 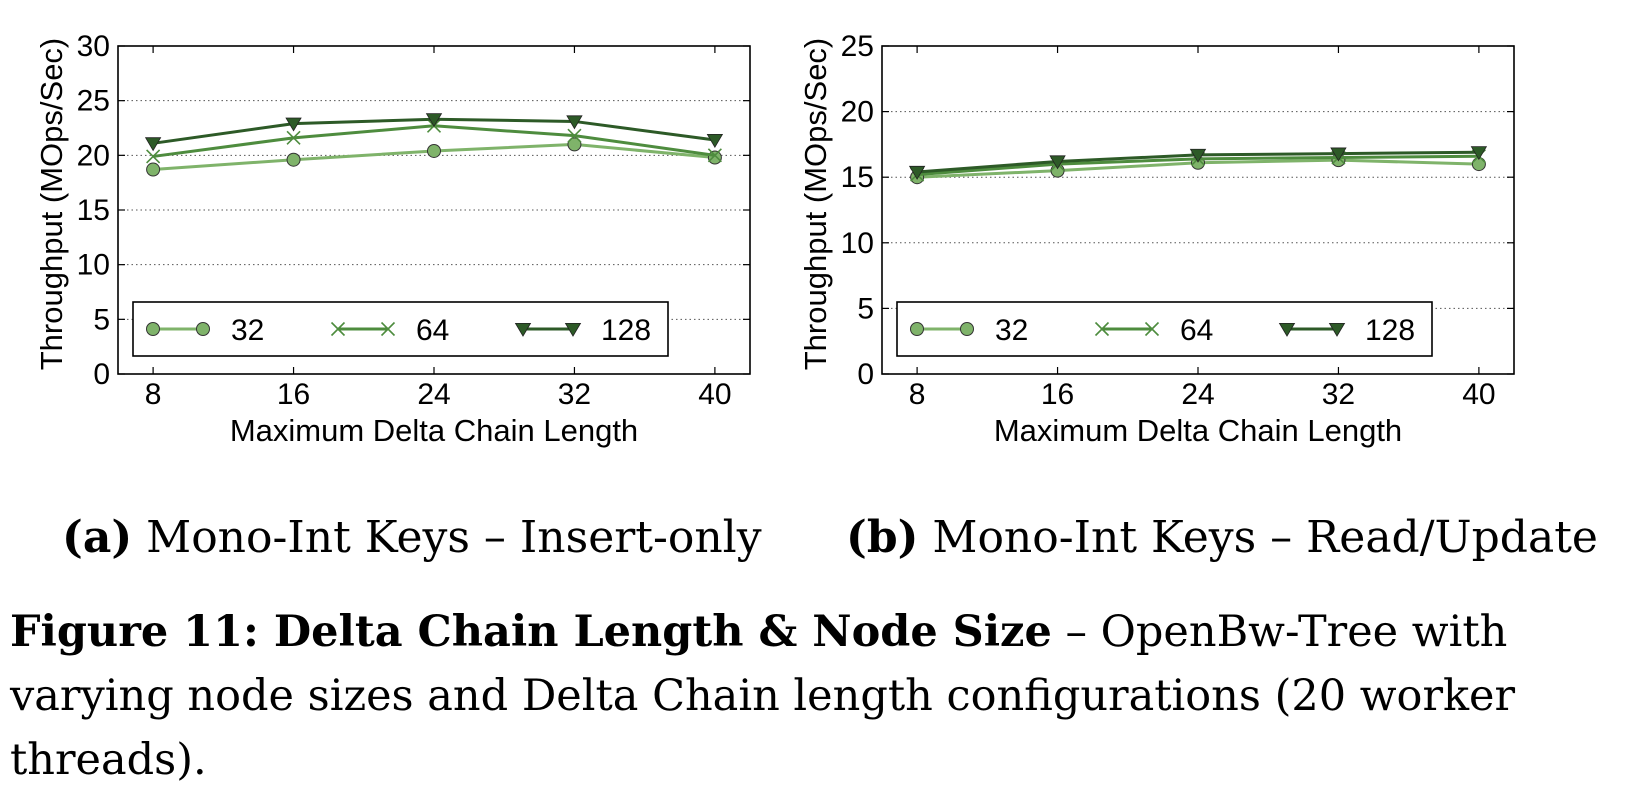 I want to click on subcaption-b: (b) Mono-Int Keys – Read/Update, so click(x=1222, y=537).